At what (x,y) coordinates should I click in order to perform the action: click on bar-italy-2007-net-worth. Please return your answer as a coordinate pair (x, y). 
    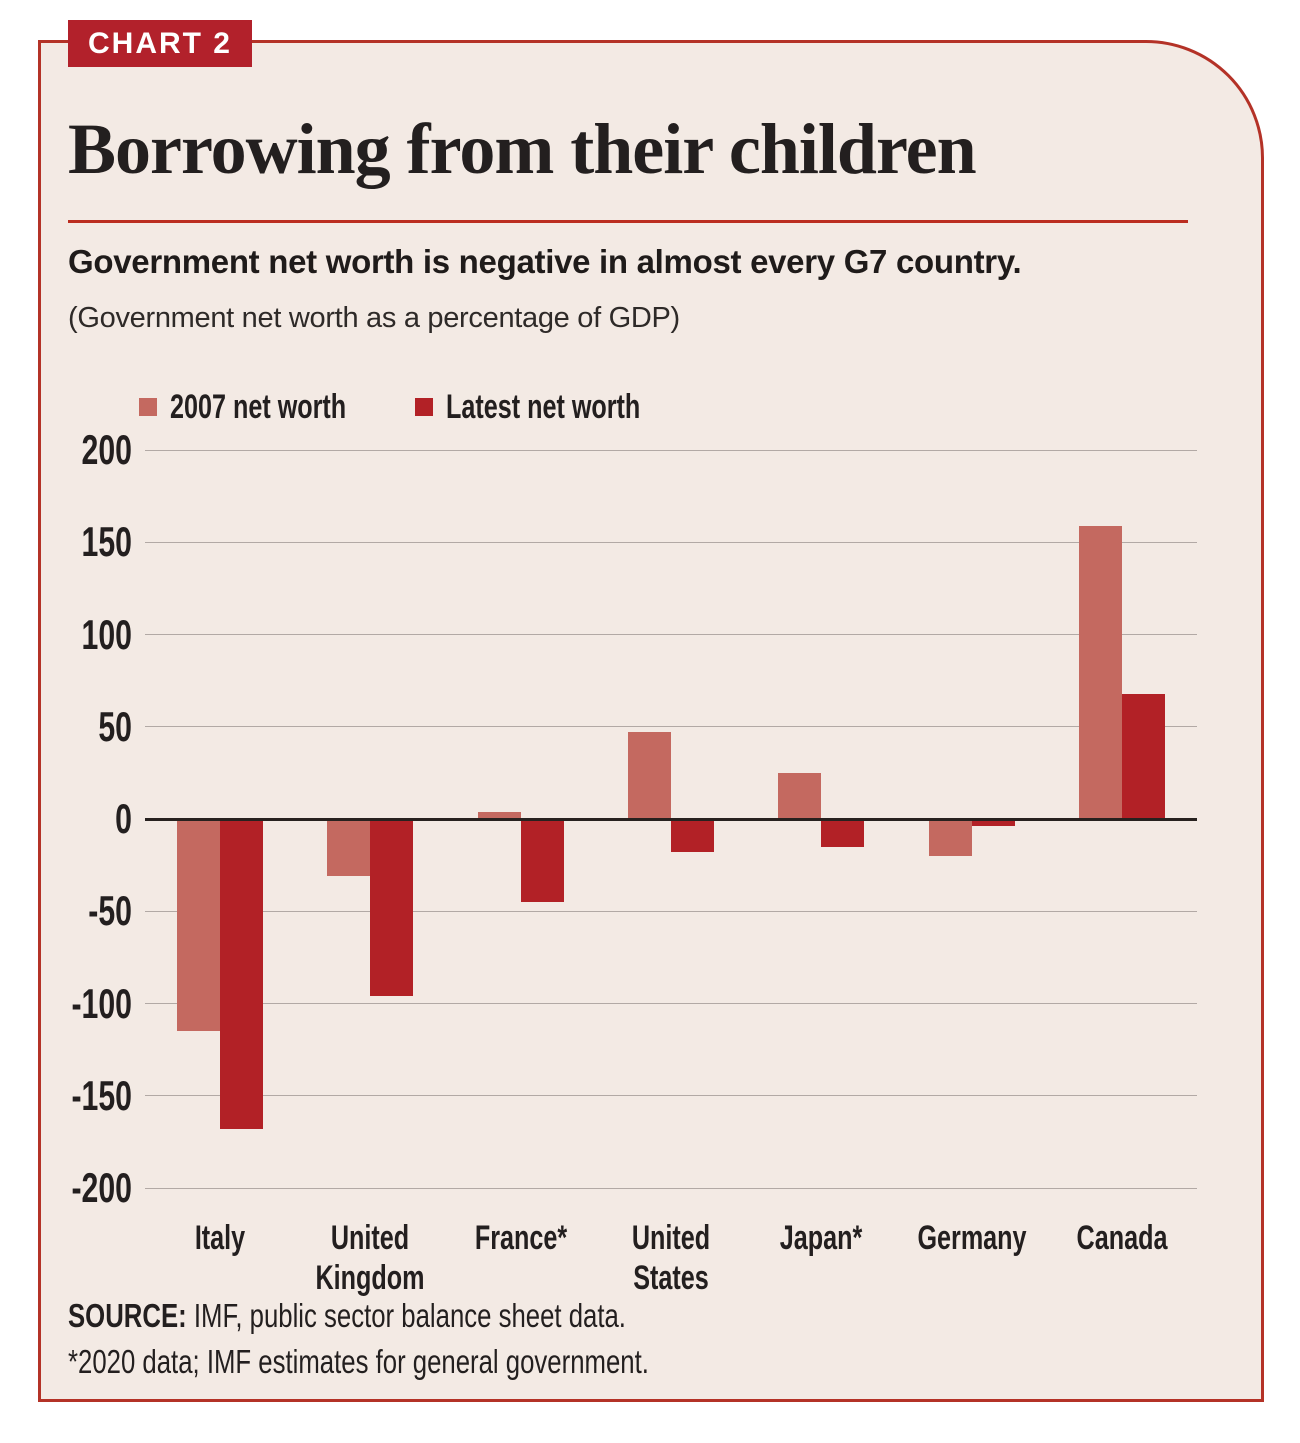
    Looking at the image, I should click on (199, 925).